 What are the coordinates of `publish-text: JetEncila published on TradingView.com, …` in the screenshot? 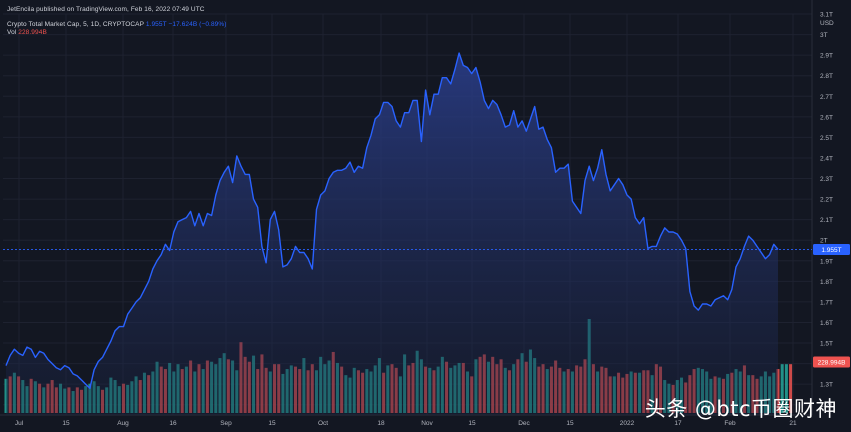 It's located at (106, 9).